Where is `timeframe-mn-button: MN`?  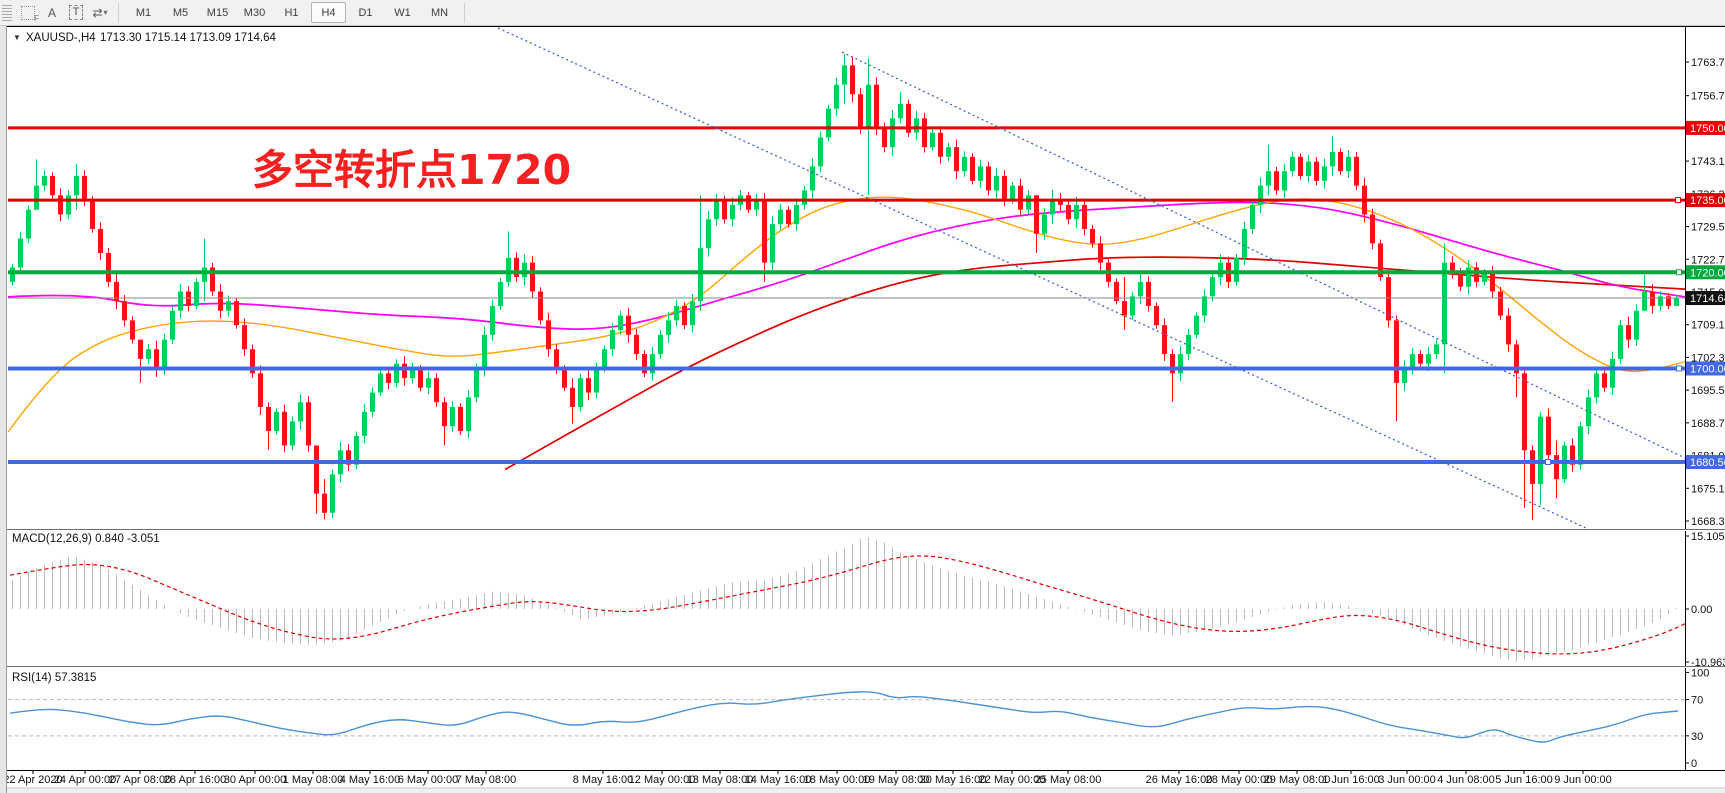
timeframe-mn-button: MN is located at coordinates (439, 12).